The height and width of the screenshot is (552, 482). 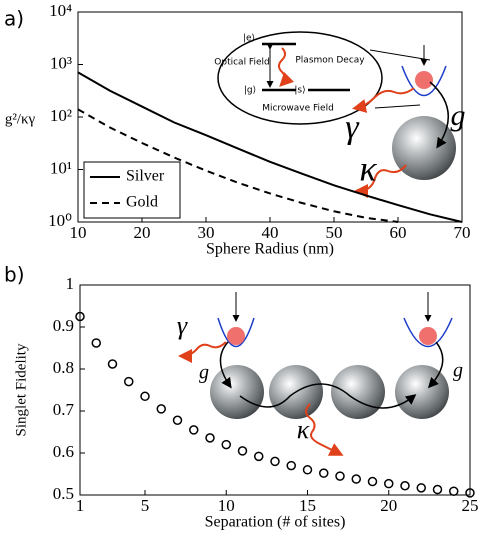 What do you see at coordinates (249, 39) in the screenshot?
I see `annotation: |e⟩` at bounding box center [249, 39].